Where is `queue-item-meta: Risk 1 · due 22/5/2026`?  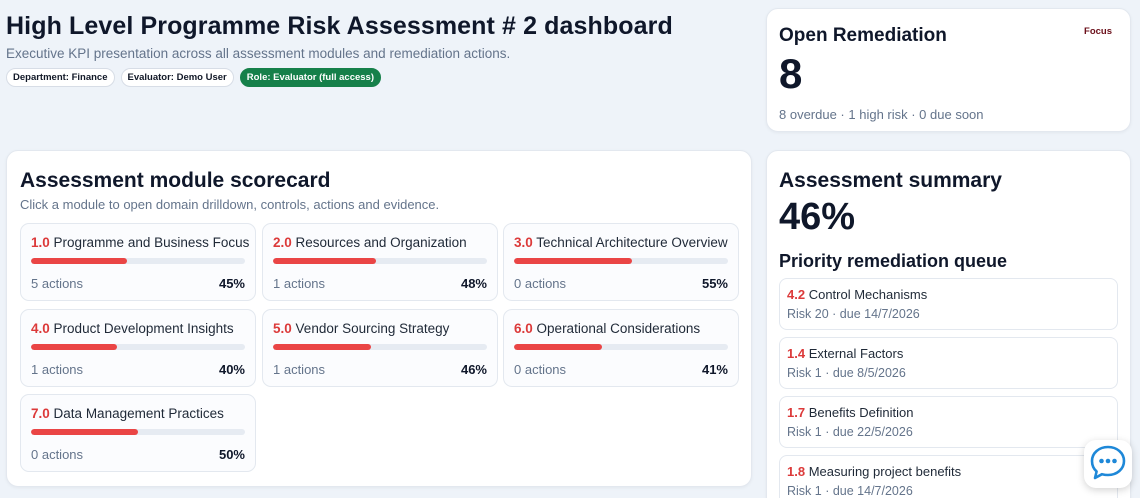
queue-item-meta: Risk 1 · due 22/5/2026 is located at coordinates (850, 431).